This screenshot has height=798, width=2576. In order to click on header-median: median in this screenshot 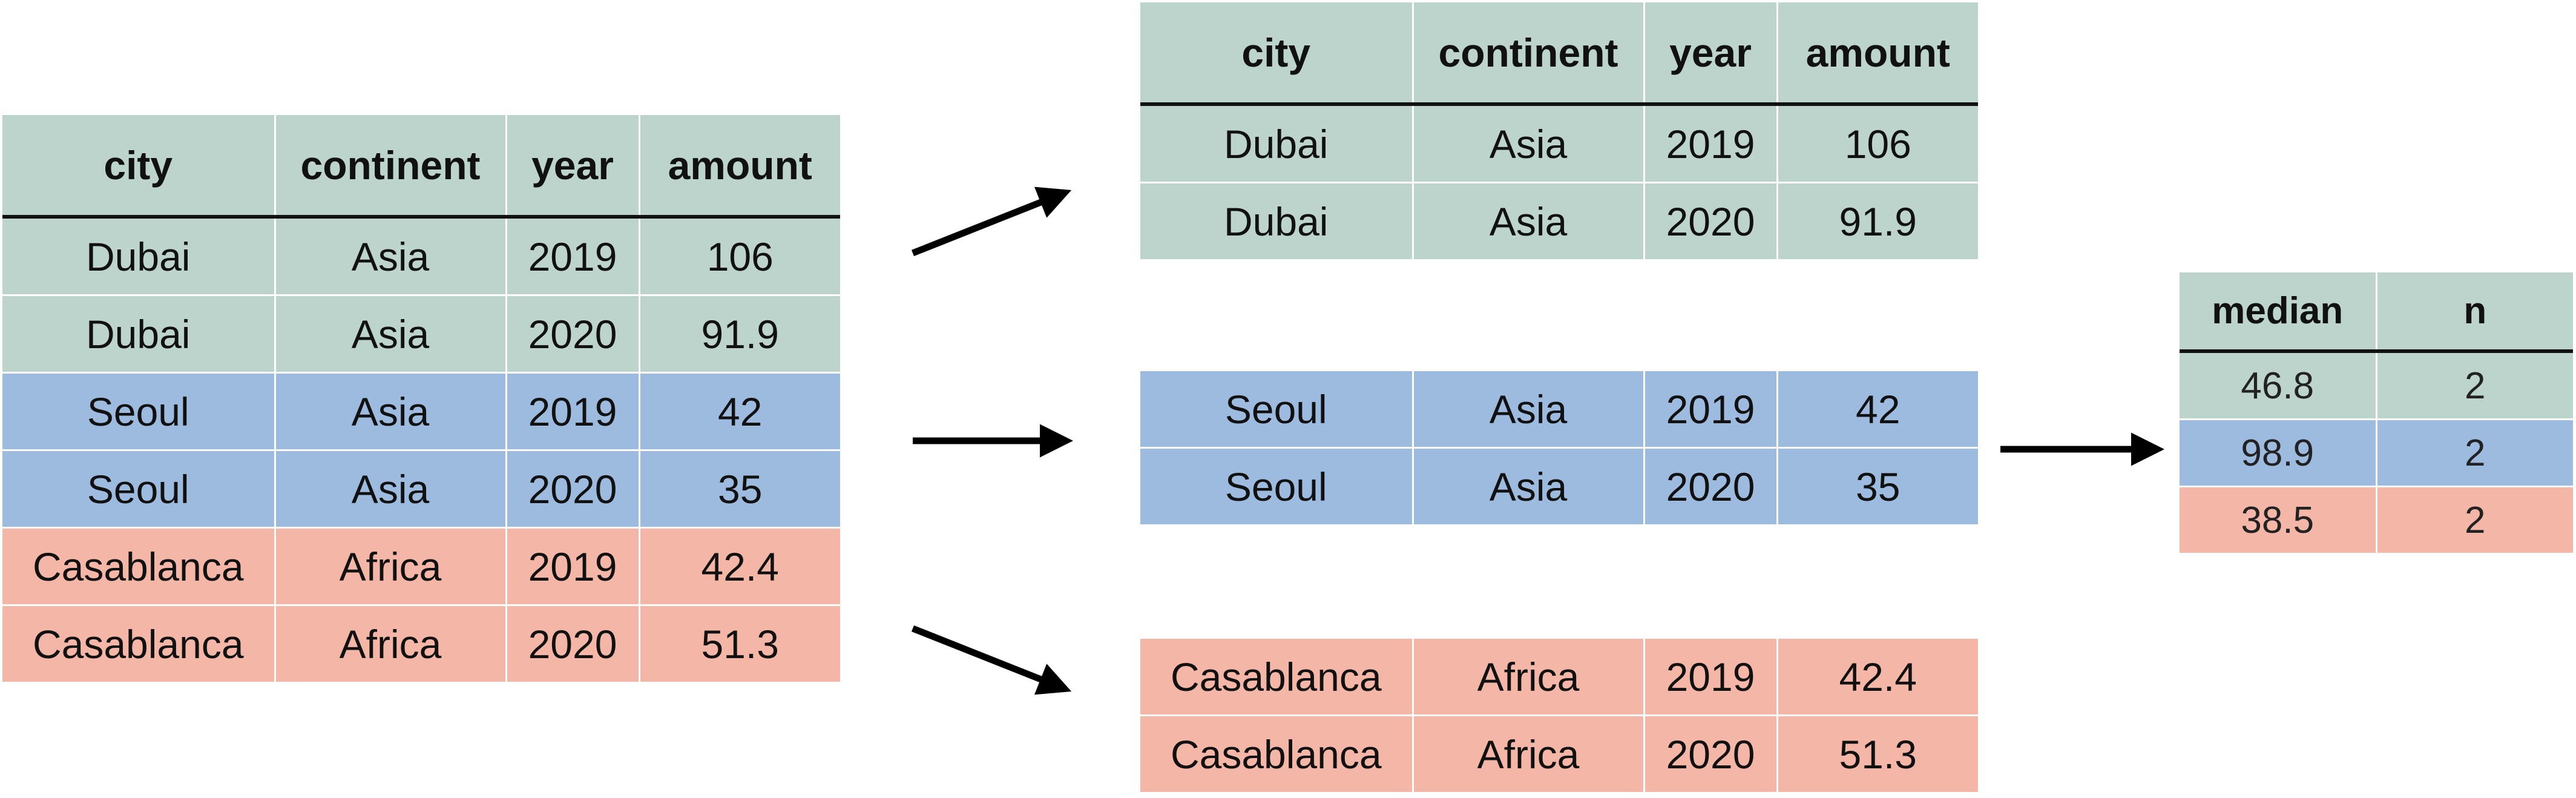, I will do `click(2278, 312)`.